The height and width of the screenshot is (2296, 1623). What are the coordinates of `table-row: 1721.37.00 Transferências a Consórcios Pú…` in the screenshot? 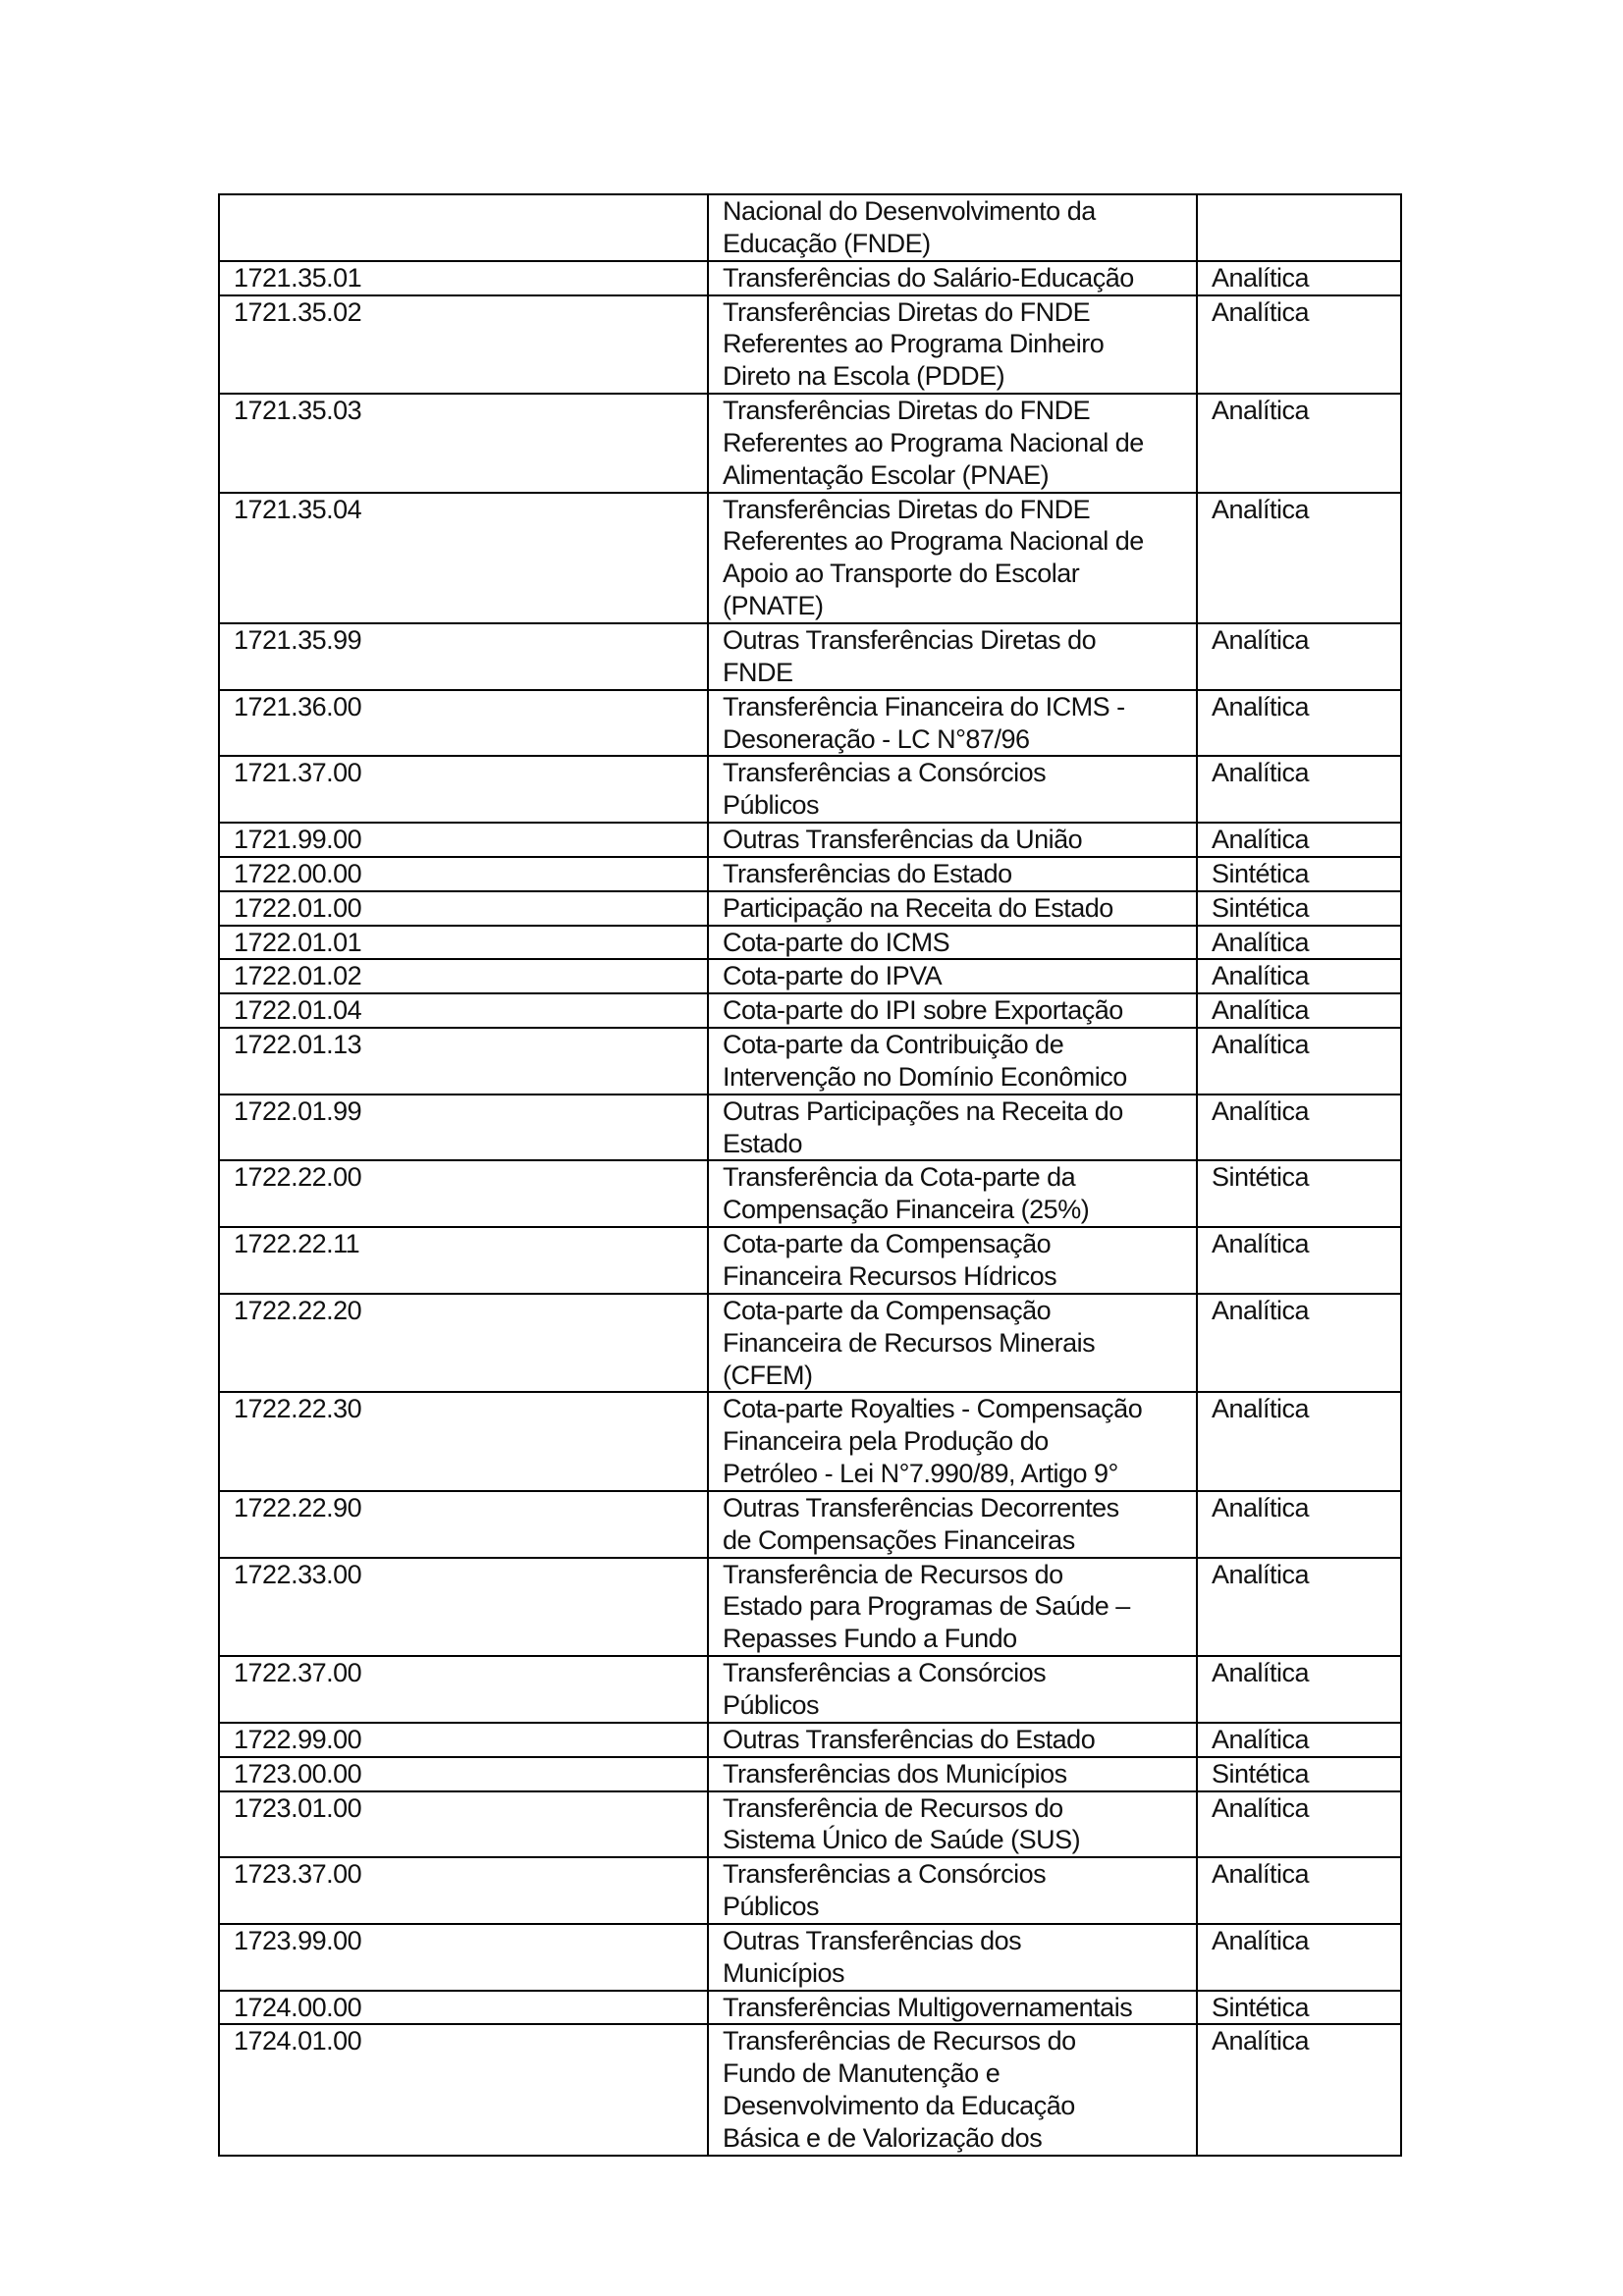 It's located at (810, 790).